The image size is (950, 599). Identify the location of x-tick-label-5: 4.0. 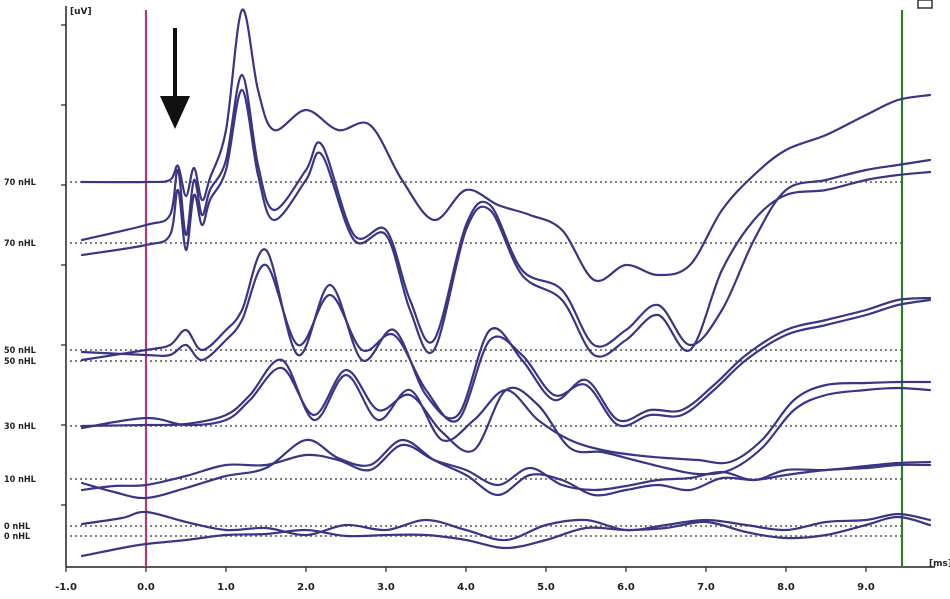
(466, 587).